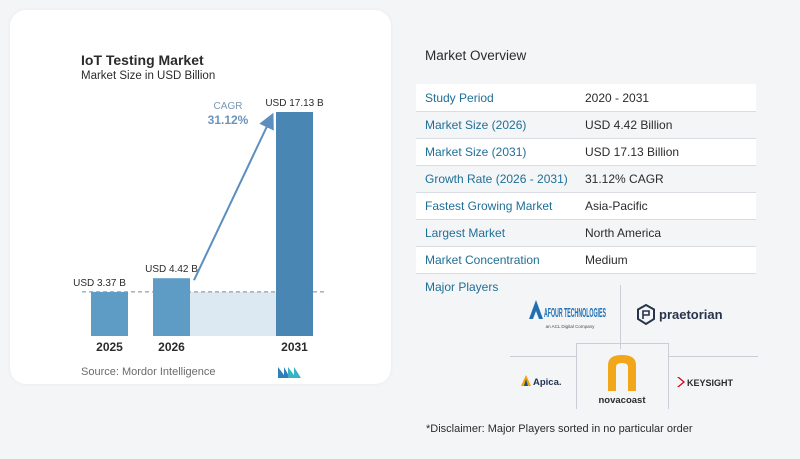 This screenshot has height=459, width=800. I want to click on overview-title: Market Overview, so click(476, 55).